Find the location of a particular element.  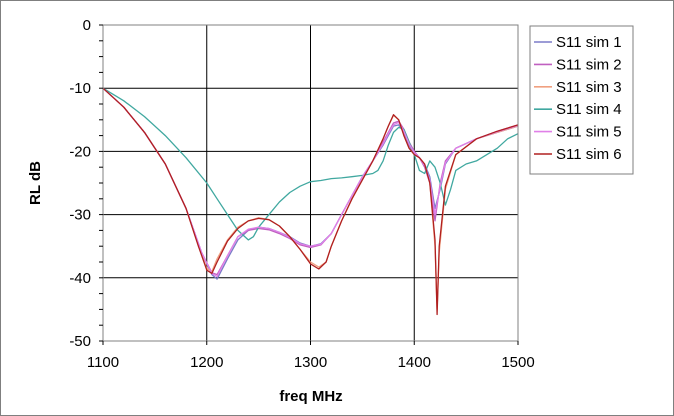

legend-label: S11 sim 2 is located at coordinates (589, 64).